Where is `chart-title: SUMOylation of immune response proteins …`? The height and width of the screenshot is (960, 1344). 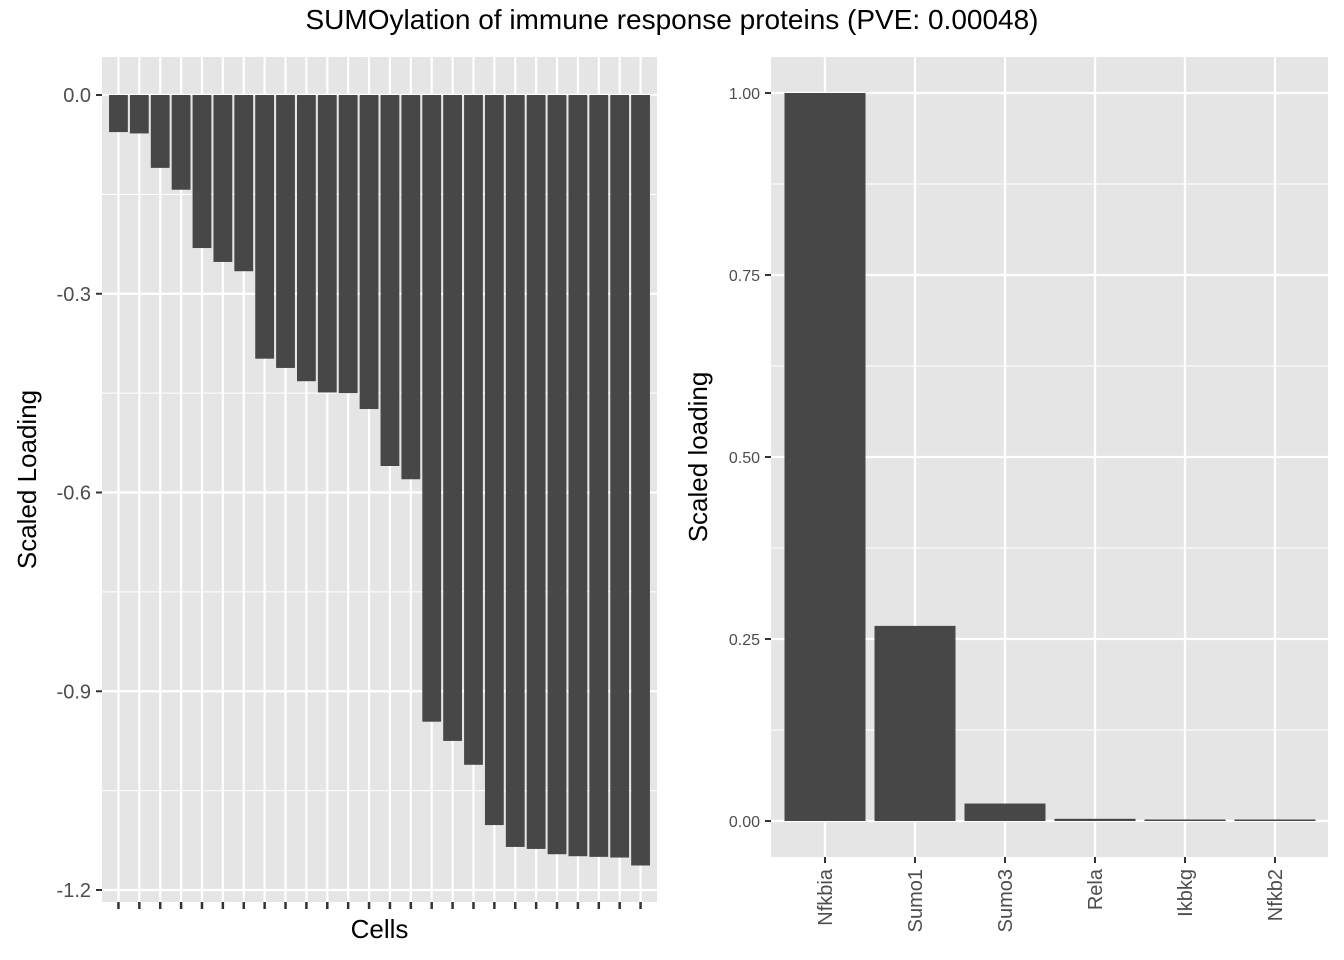
chart-title: SUMOylation of immune response proteins … is located at coordinates (672, 19).